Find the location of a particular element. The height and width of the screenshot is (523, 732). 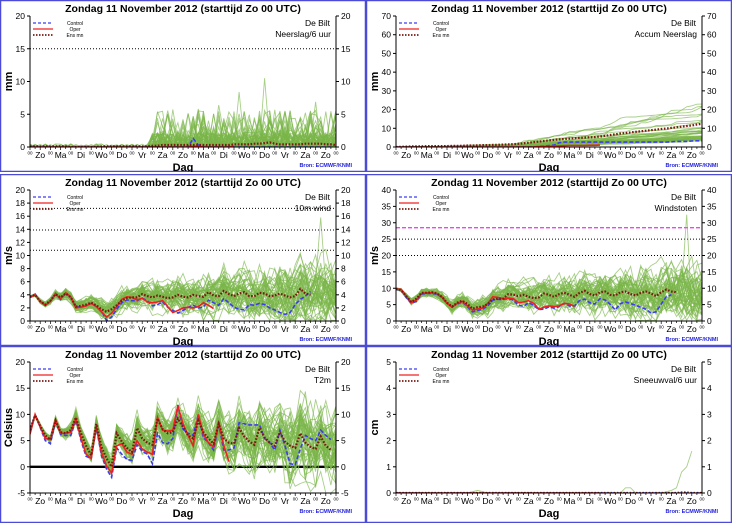

y-tick-label-right: 40 is located at coordinates (712, 72).